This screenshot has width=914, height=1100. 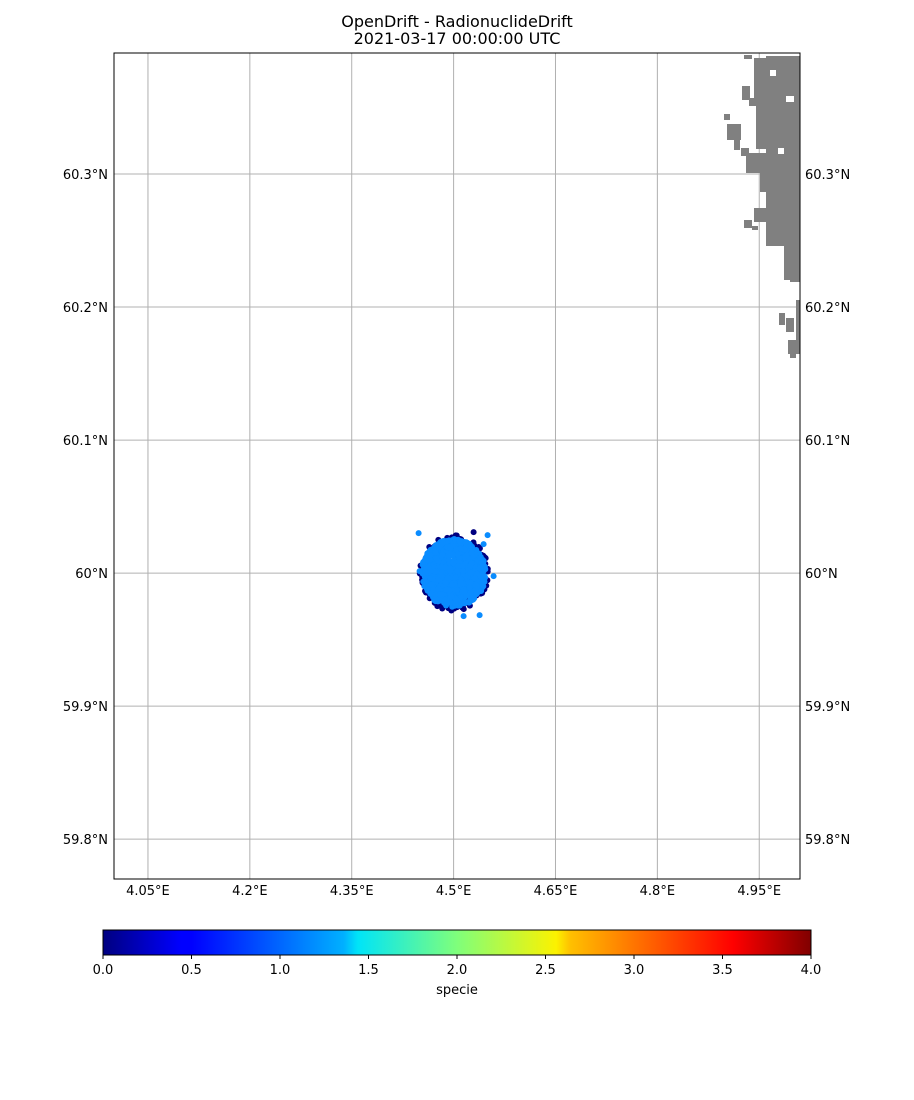 I want to click on colorbar-tick-label: 1.0, so click(x=280, y=970).